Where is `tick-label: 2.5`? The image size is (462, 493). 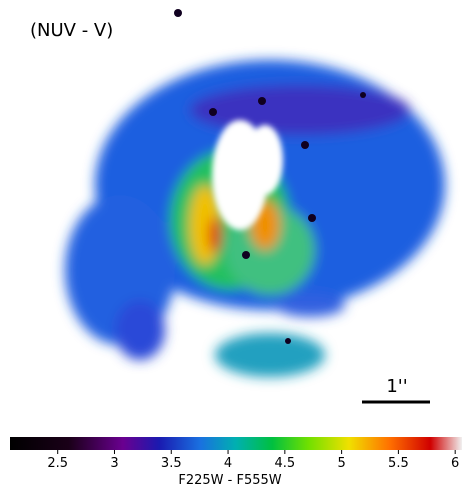 tick-label: 2.5 is located at coordinates (57, 463).